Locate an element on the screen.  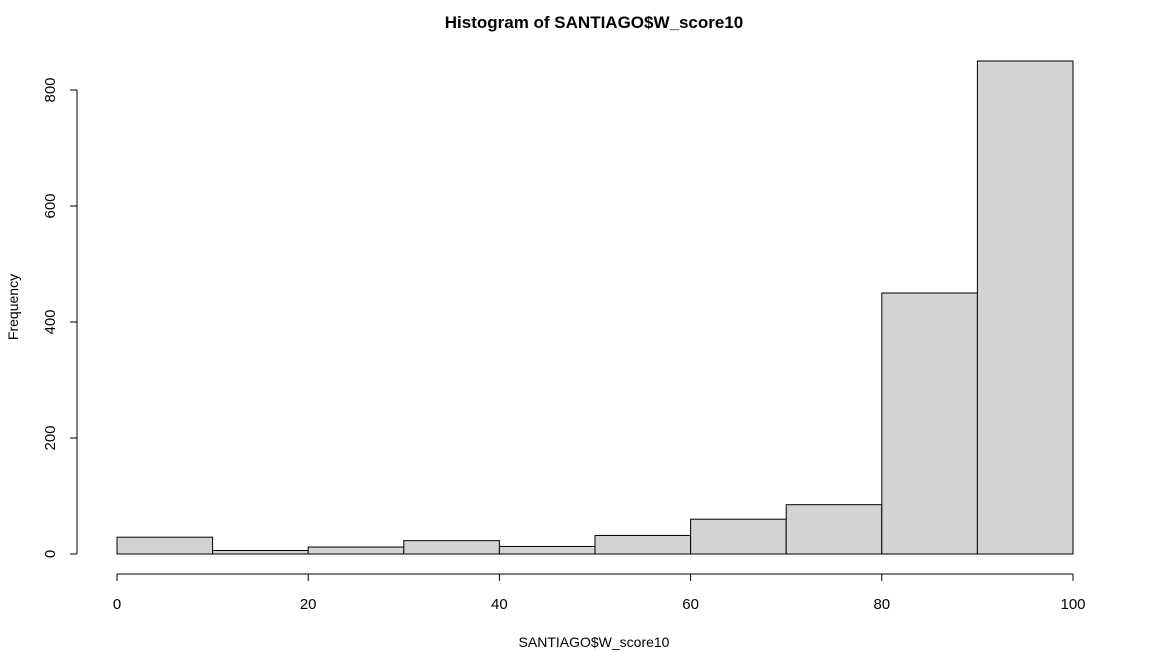
y-axis-label: Frequency is located at coordinates (13, 307).